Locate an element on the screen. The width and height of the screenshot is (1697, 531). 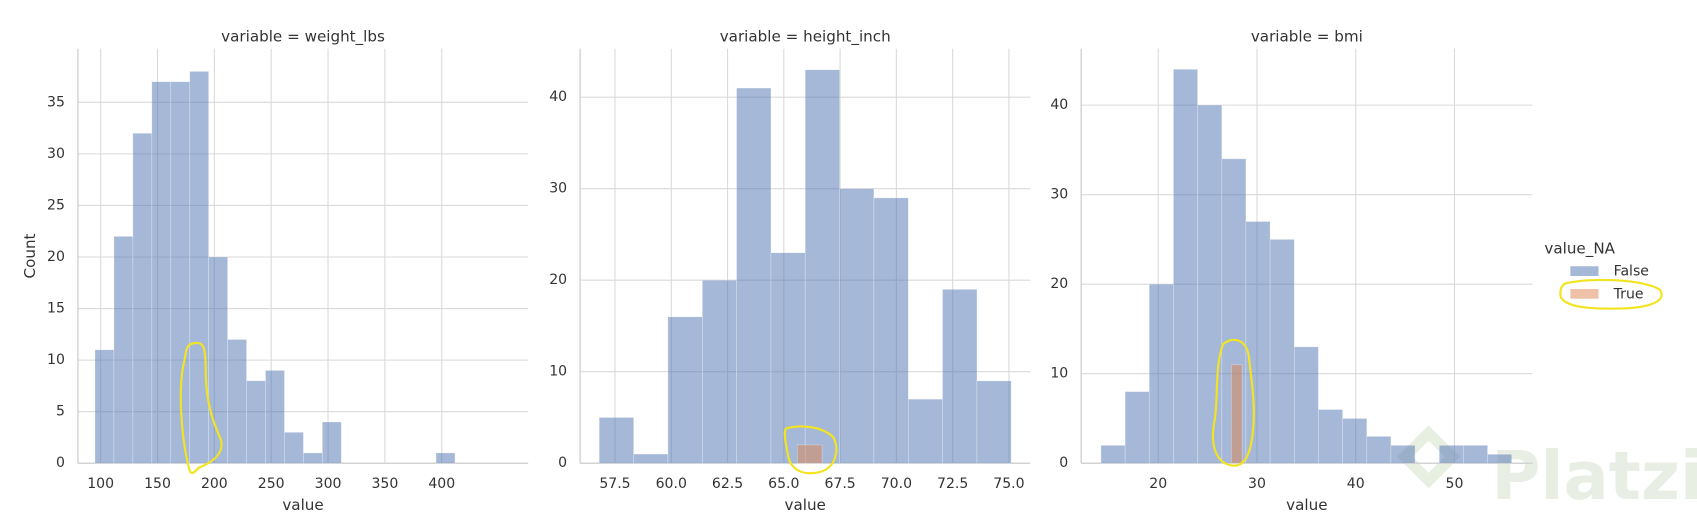
x-tick-label: 20 is located at coordinates (1158, 484).